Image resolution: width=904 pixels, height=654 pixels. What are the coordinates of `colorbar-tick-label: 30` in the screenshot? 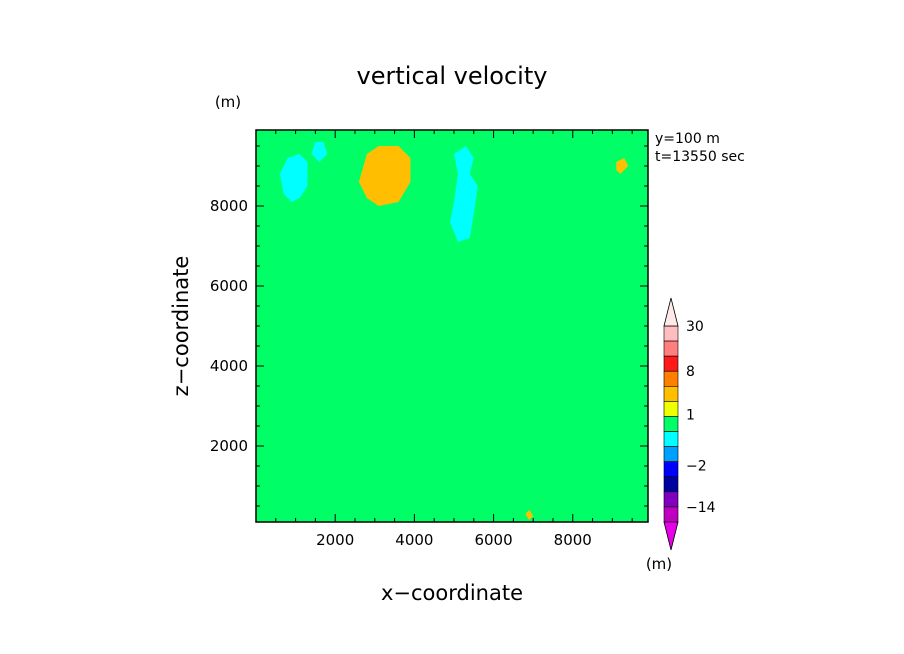 It's located at (695, 327).